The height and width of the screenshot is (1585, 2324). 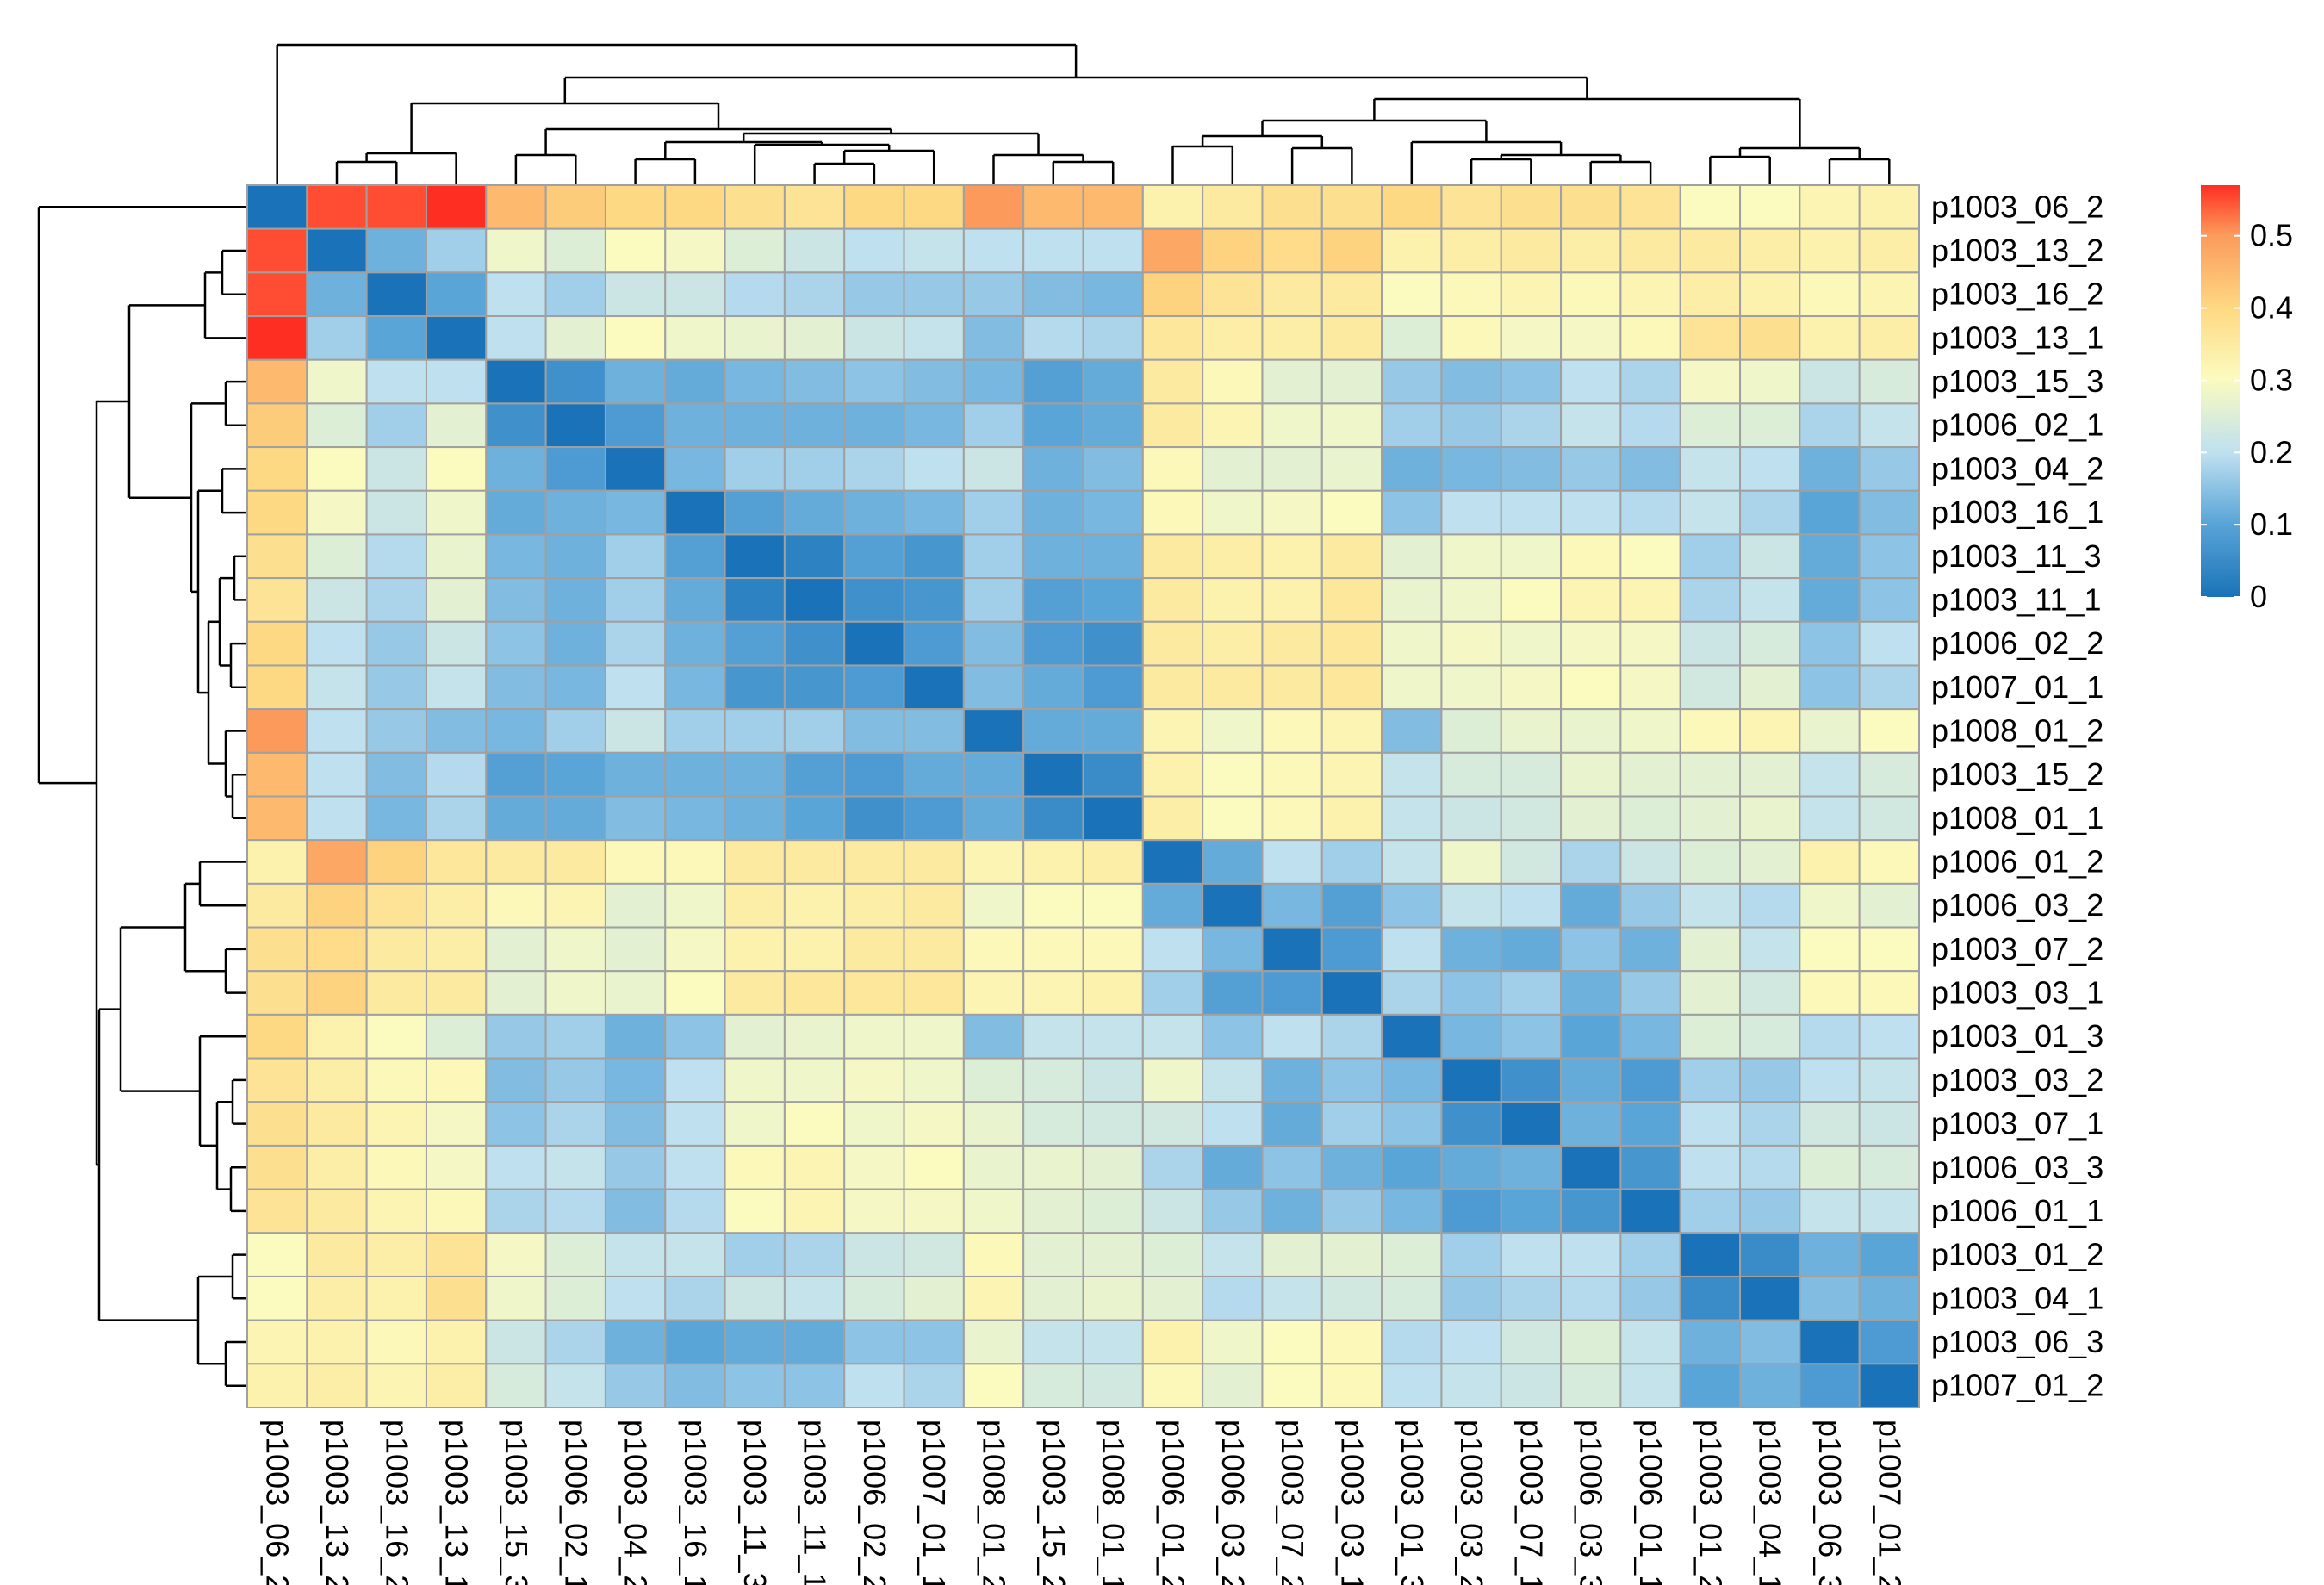 I want to click on row-label: p1003_16_1, so click(x=2017, y=512).